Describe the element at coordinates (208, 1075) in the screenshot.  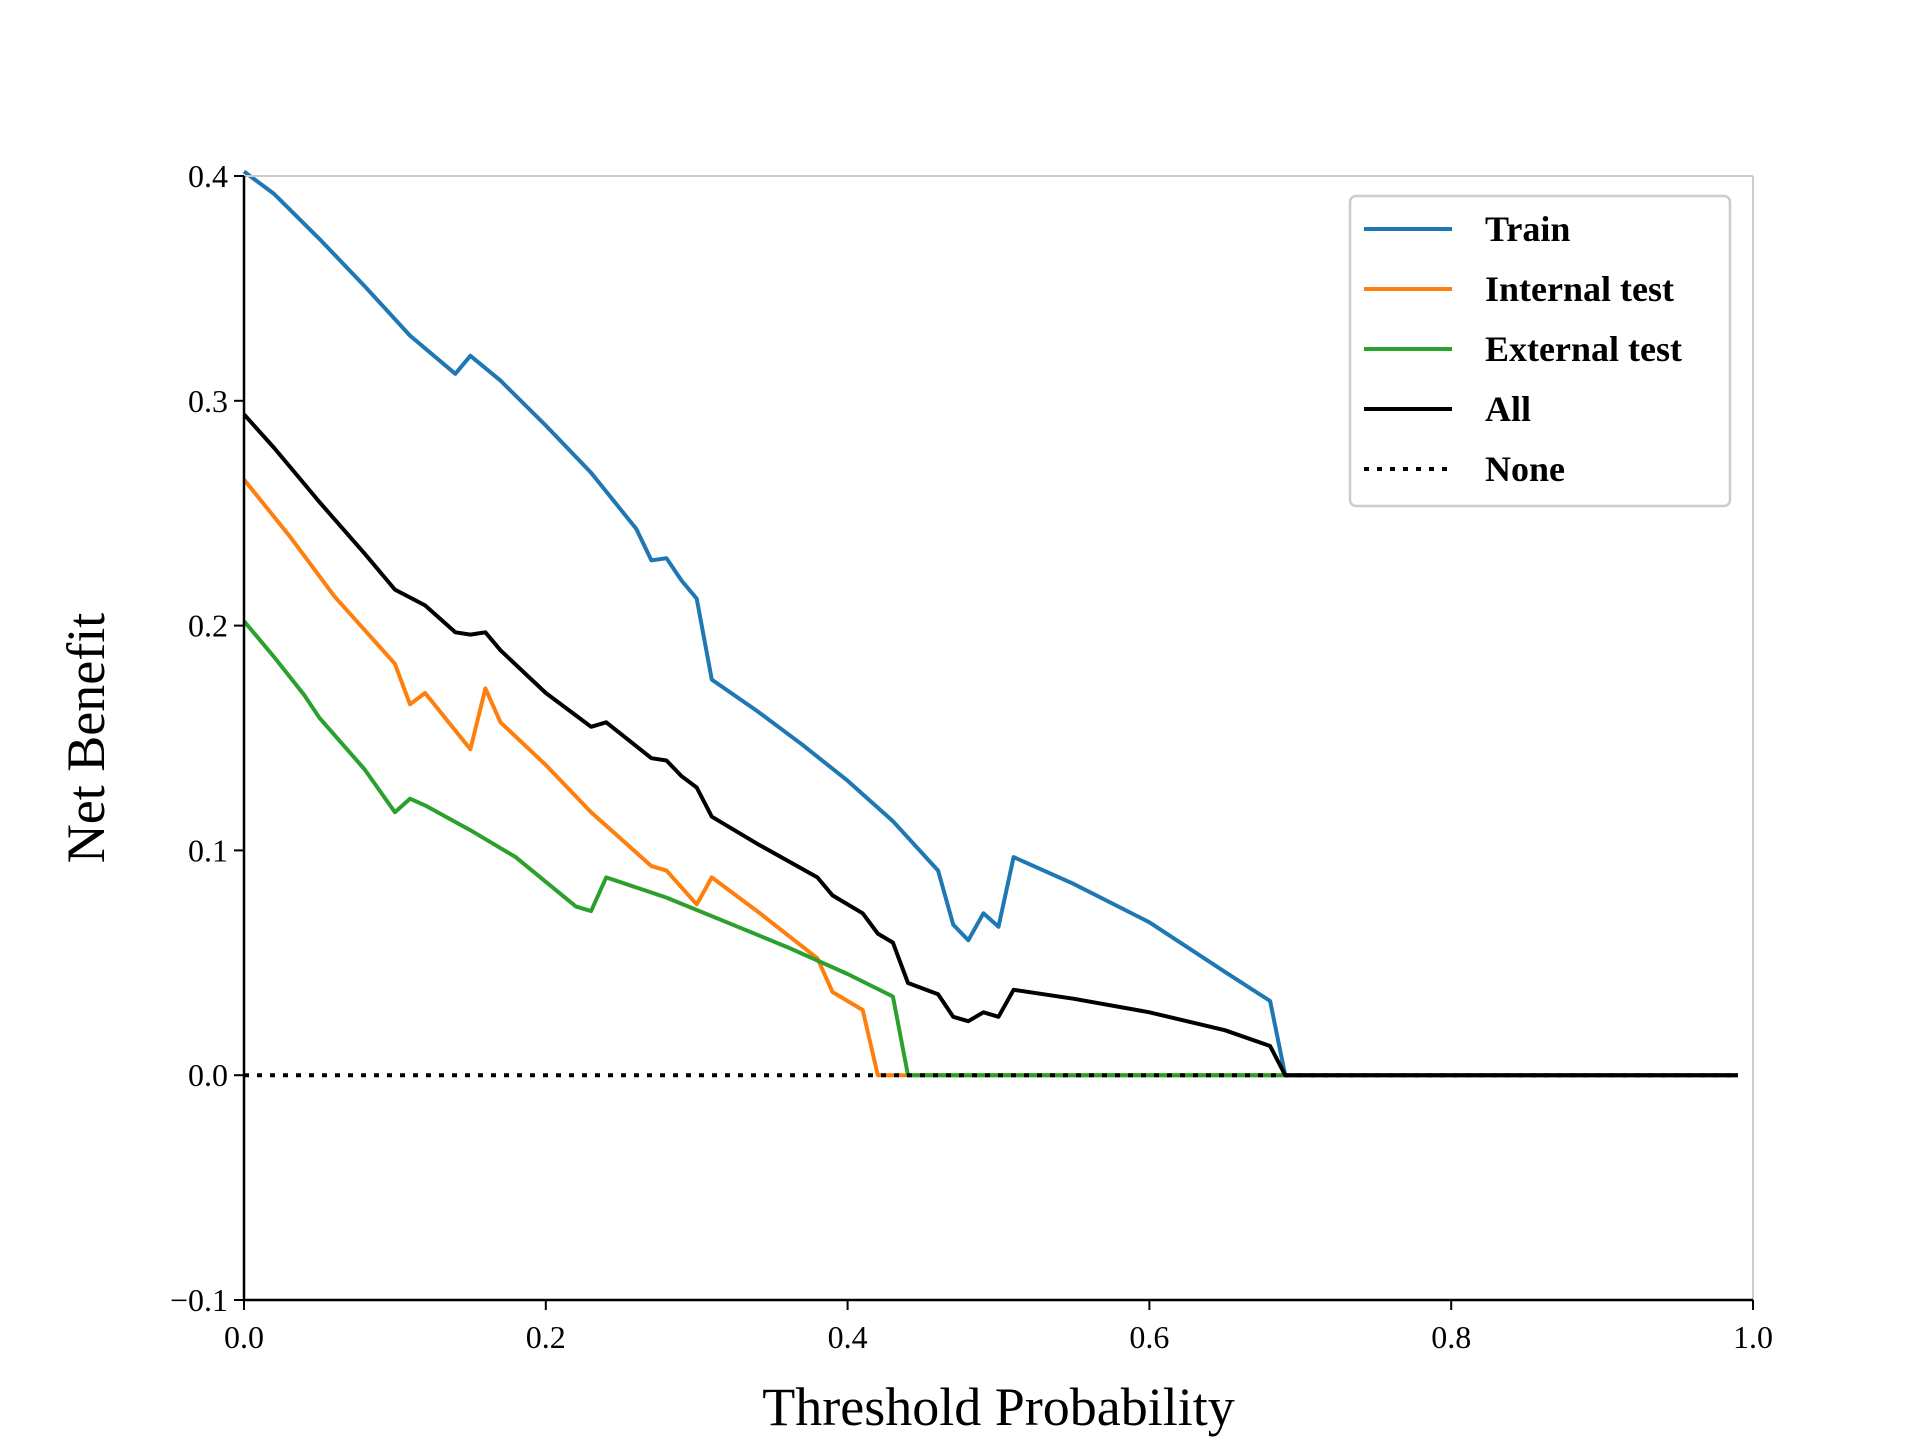
I see `y-tick-label: 0.0` at that location.